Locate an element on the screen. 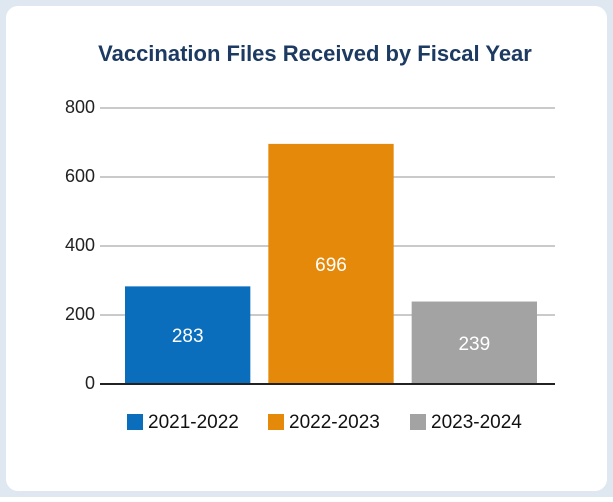 The height and width of the screenshot is (502, 613). legend-label: 2023-2024 is located at coordinates (476, 422).